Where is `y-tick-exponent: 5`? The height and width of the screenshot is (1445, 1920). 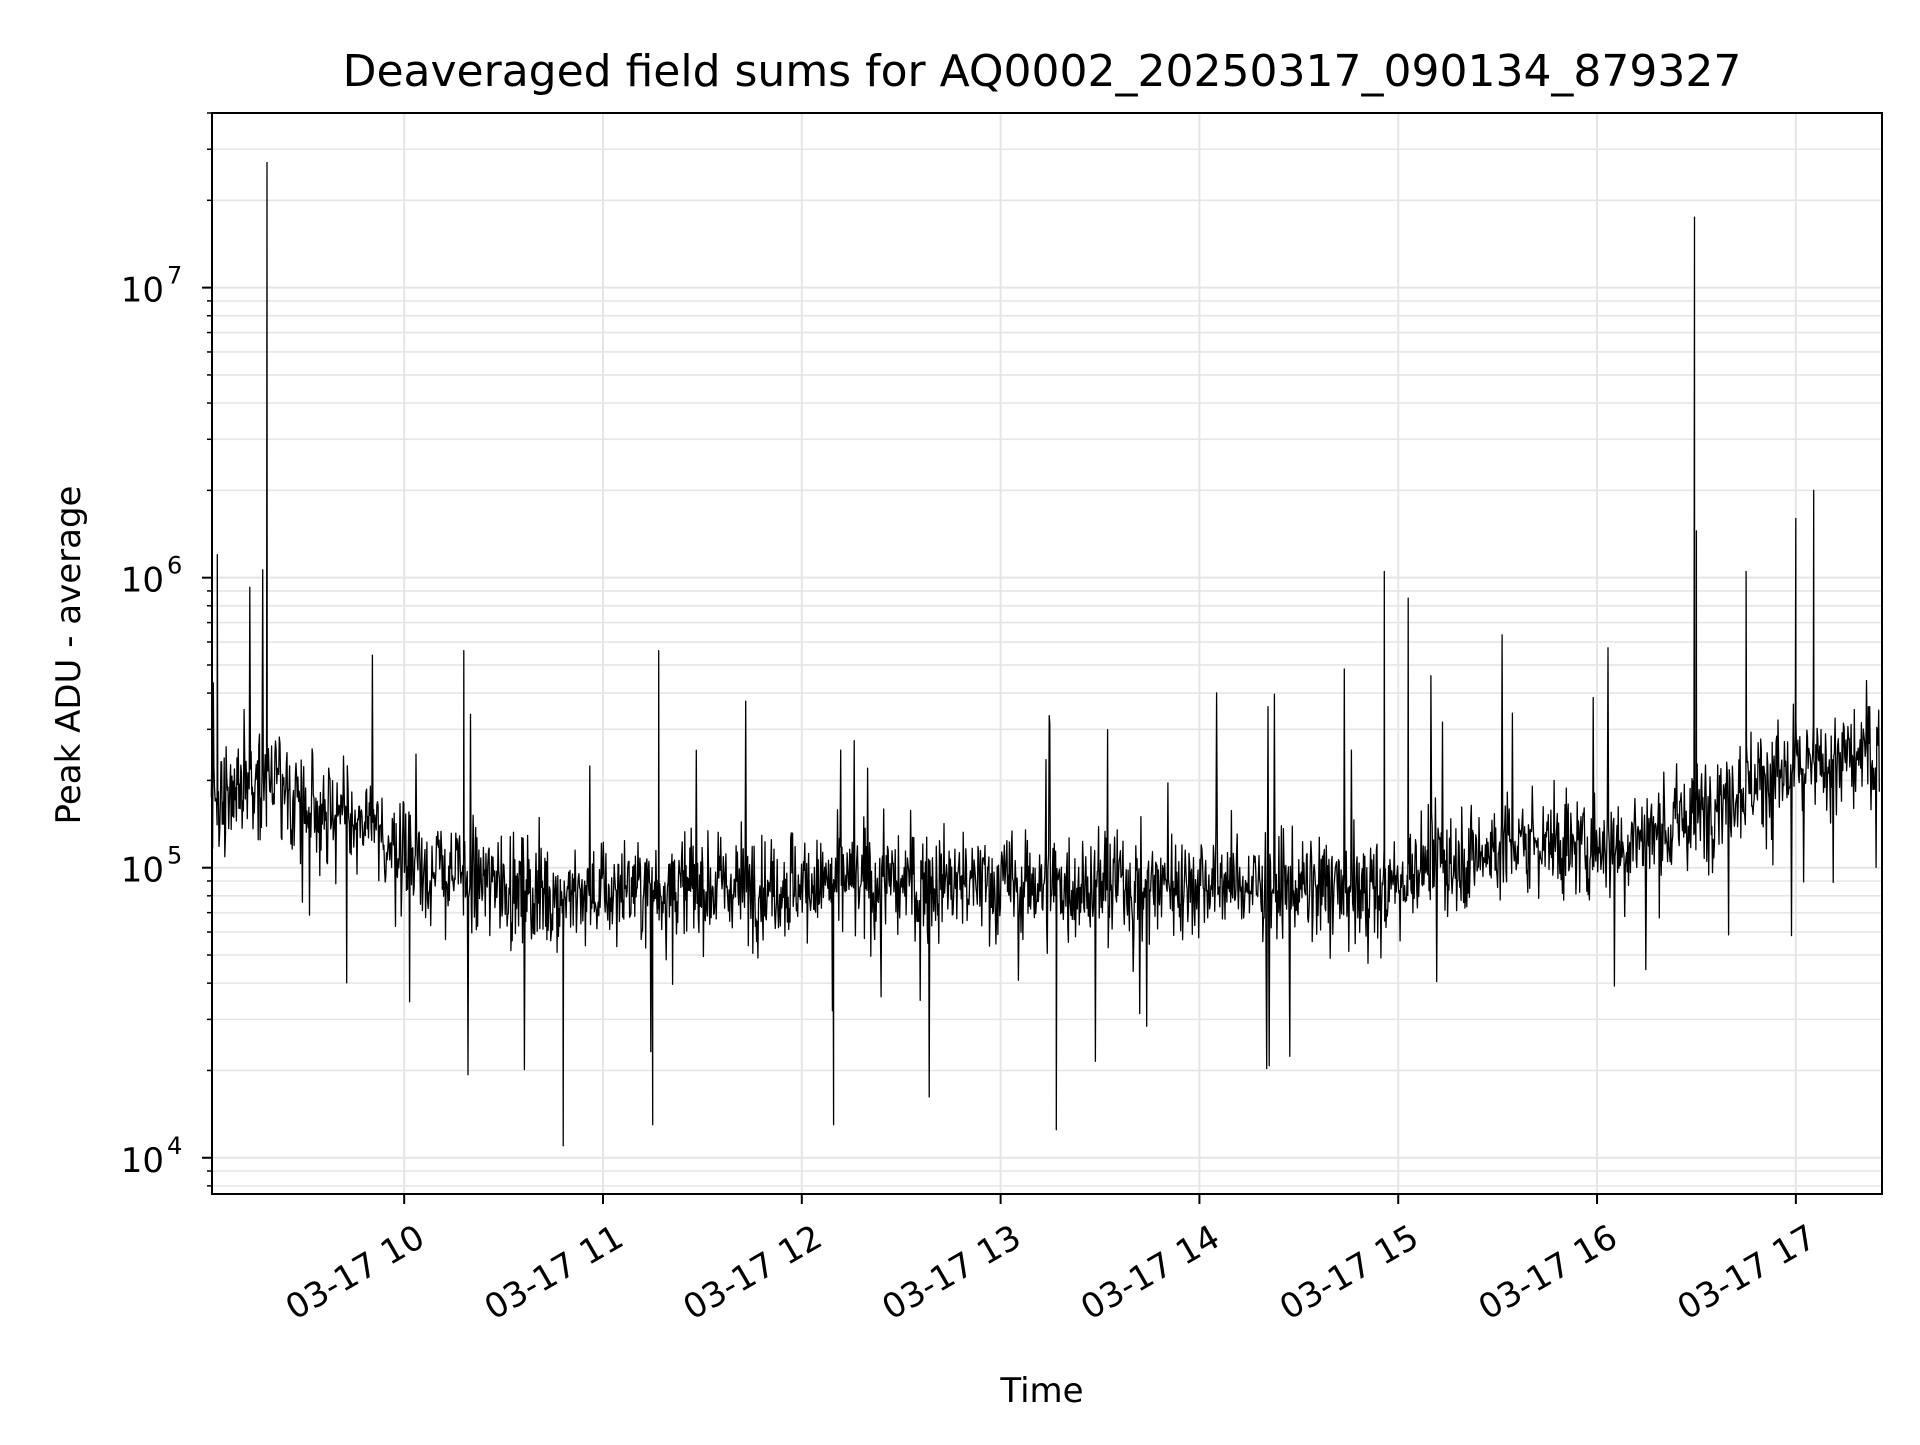
y-tick-exponent: 5 is located at coordinates (174, 856).